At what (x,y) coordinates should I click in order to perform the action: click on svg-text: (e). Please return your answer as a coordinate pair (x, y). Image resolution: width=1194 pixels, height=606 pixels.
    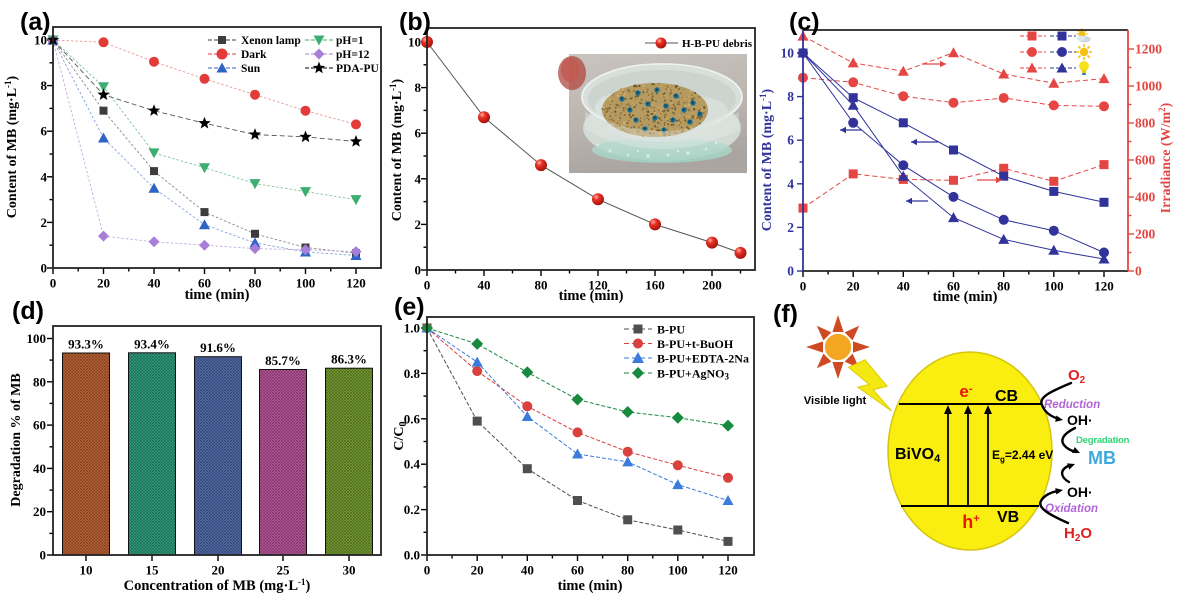
    Looking at the image, I should click on (409, 307).